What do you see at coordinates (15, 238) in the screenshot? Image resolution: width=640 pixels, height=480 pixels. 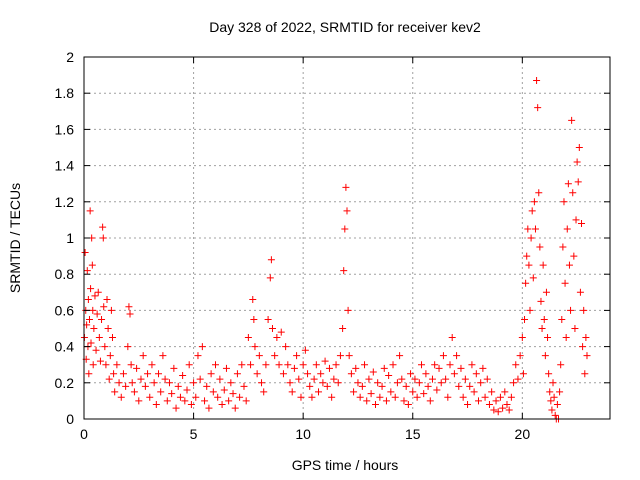 I see `y-axis-label: SRMTID / TECUs` at bounding box center [15, 238].